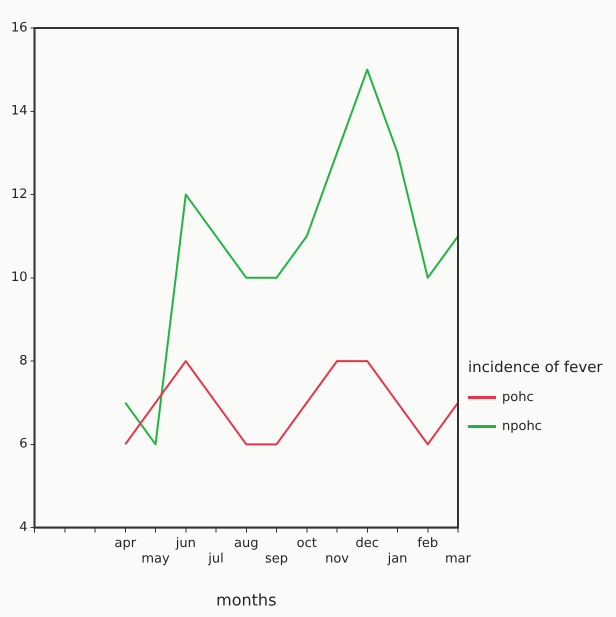 The height and width of the screenshot is (617, 616). What do you see at coordinates (155, 558) in the screenshot?
I see `x-tick-label: may` at bounding box center [155, 558].